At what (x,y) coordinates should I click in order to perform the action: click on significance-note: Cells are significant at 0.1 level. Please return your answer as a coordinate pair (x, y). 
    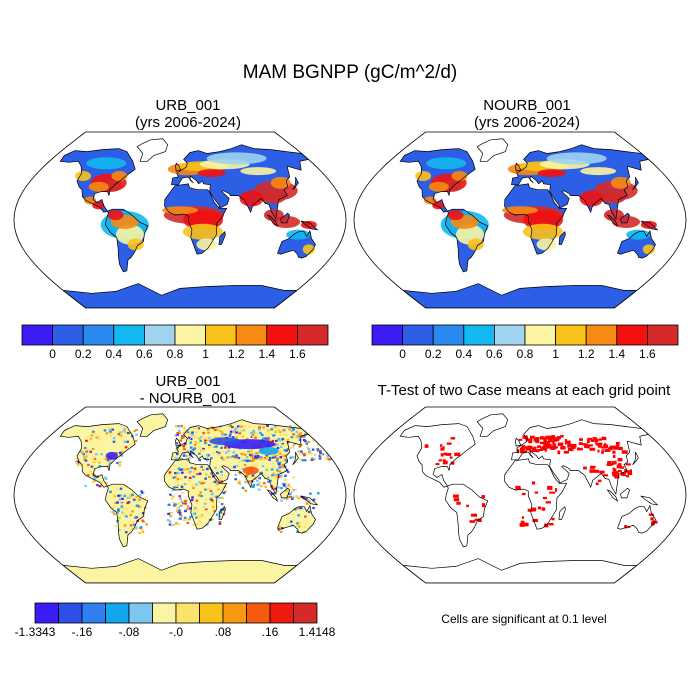
    Looking at the image, I should click on (524, 619).